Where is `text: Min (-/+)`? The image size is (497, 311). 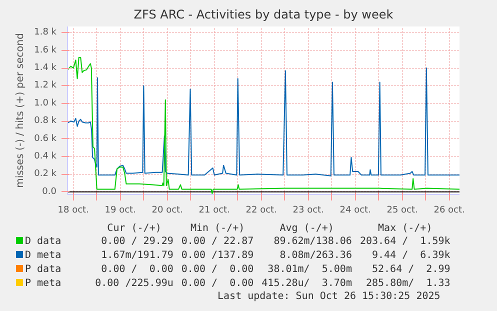 text: Min (-/+) is located at coordinates (217, 229).